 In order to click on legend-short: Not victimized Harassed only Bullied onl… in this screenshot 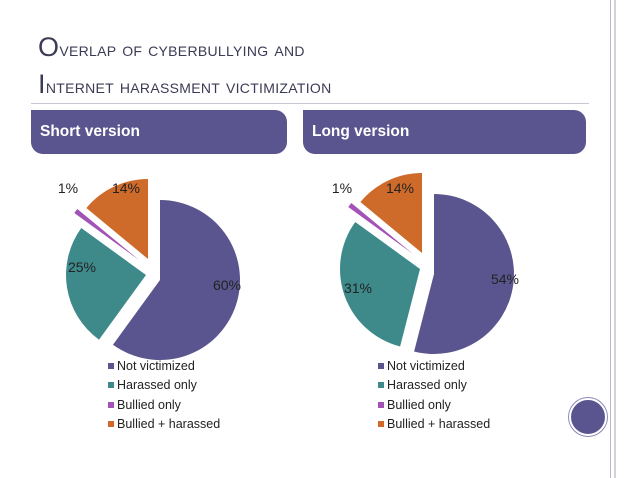, I will do `click(164, 395)`.